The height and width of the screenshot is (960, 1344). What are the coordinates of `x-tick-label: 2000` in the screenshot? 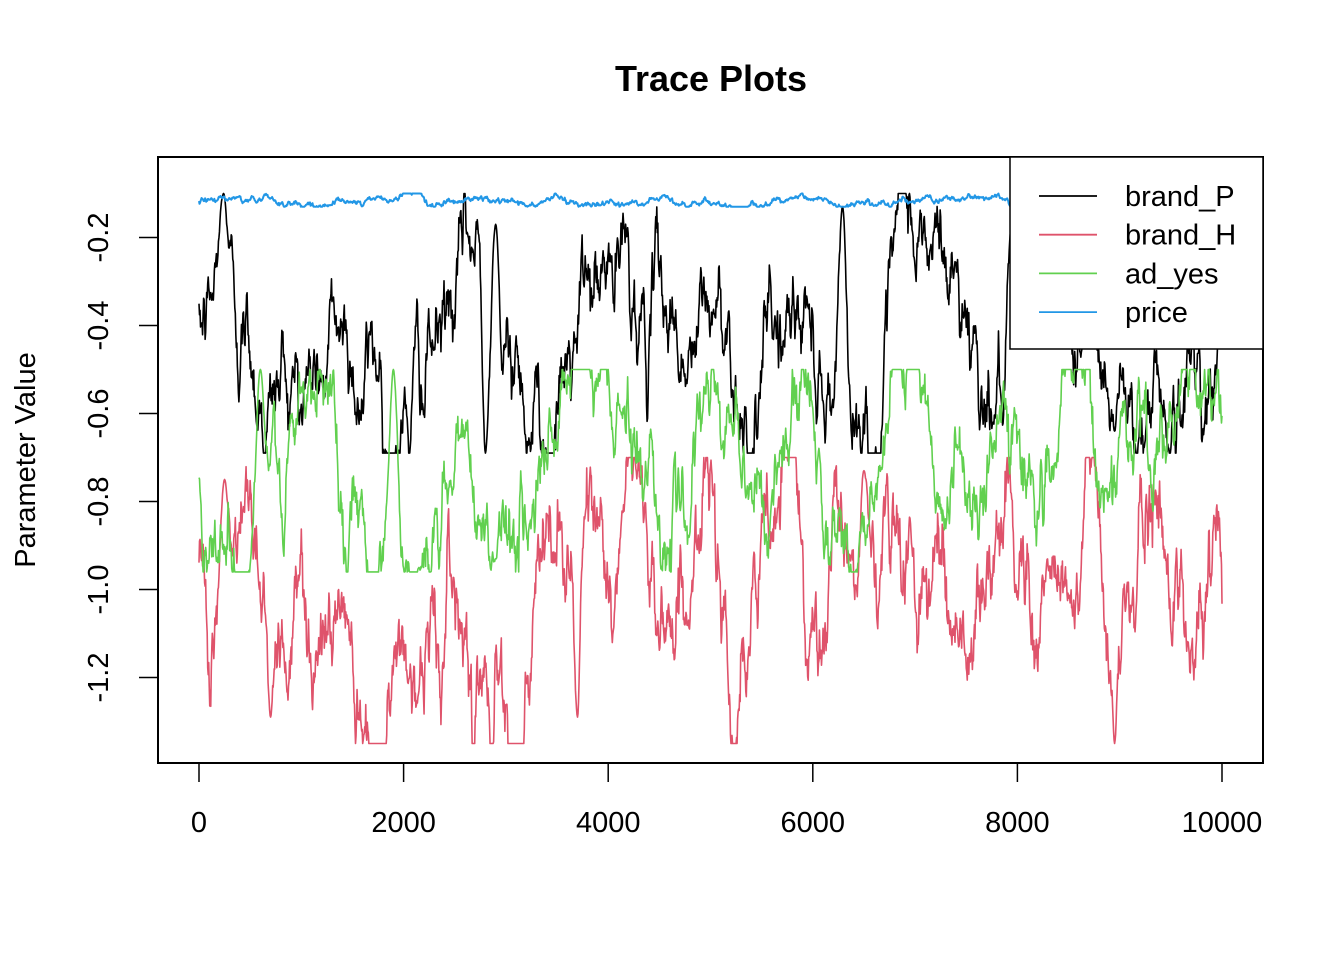 It's located at (403, 823).